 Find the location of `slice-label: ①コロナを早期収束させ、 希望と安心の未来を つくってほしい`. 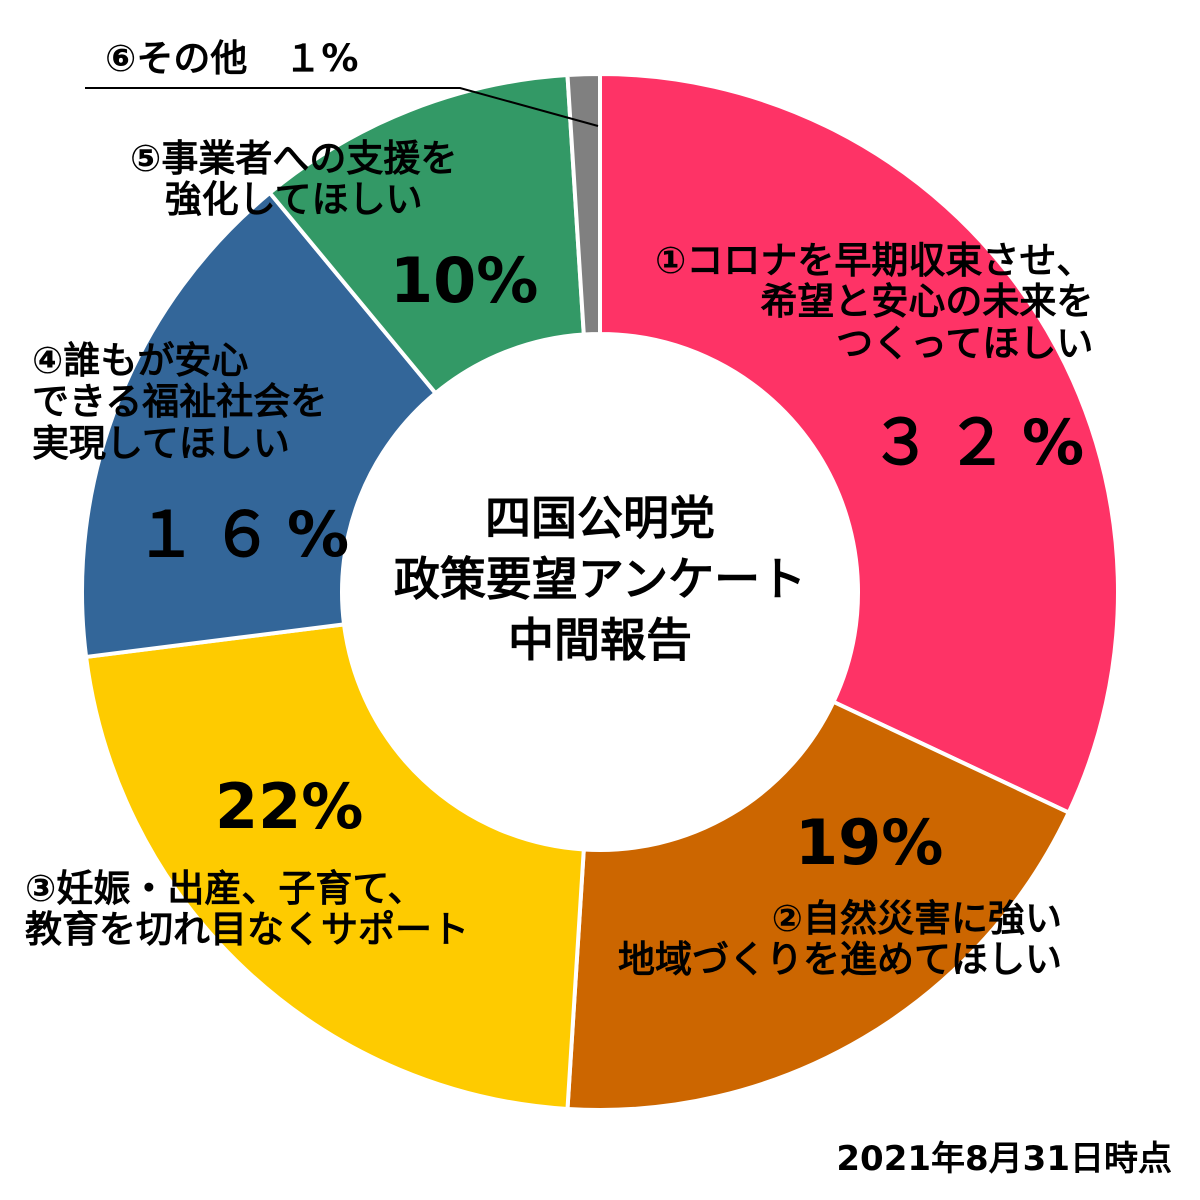

slice-label: ①コロナを早期収束させ、 希望と安心の未来を つくってほしい is located at coordinates (874, 302).